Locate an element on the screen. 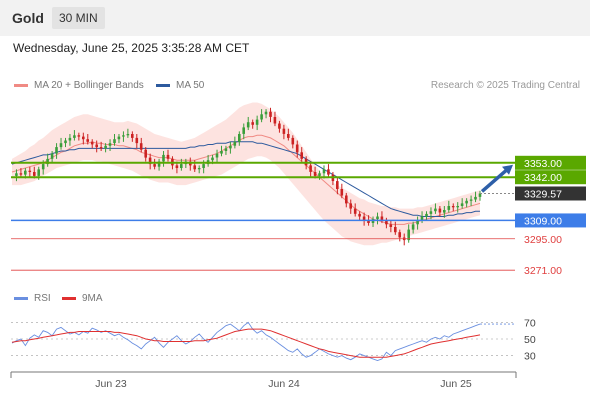 The height and width of the screenshot is (400, 590). x-axis-label: Jun 25 is located at coordinates (456, 384).